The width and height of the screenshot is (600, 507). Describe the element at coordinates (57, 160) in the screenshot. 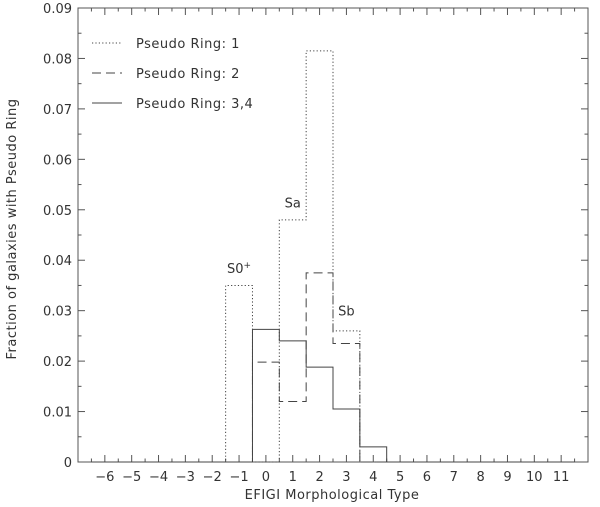

I see `y-tick-label: 0.06` at that location.